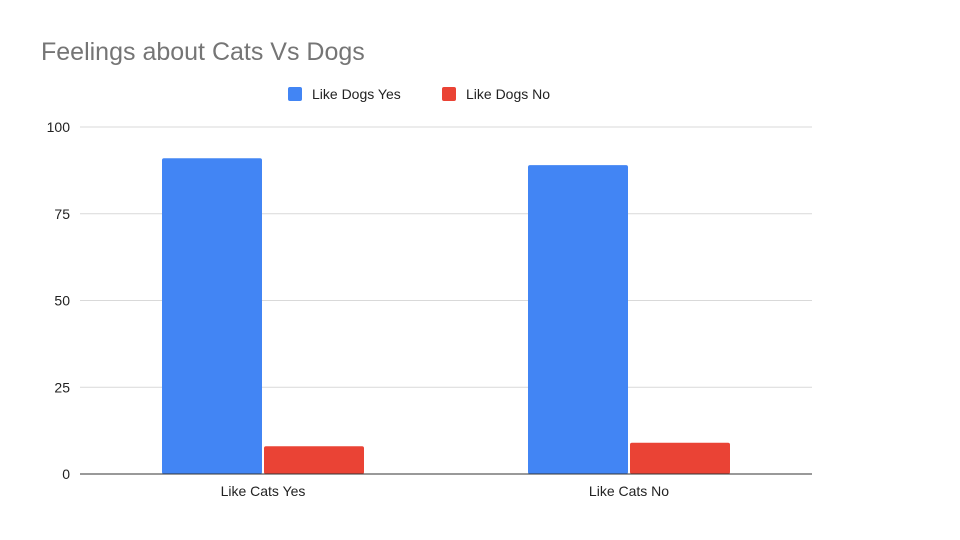 Image resolution: width=960 pixels, height=540 pixels. What do you see at coordinates (263, 491) in the screenshot?
I see `x-tick-label-1: Like Cats Yes` at bounding box center [263, 491].